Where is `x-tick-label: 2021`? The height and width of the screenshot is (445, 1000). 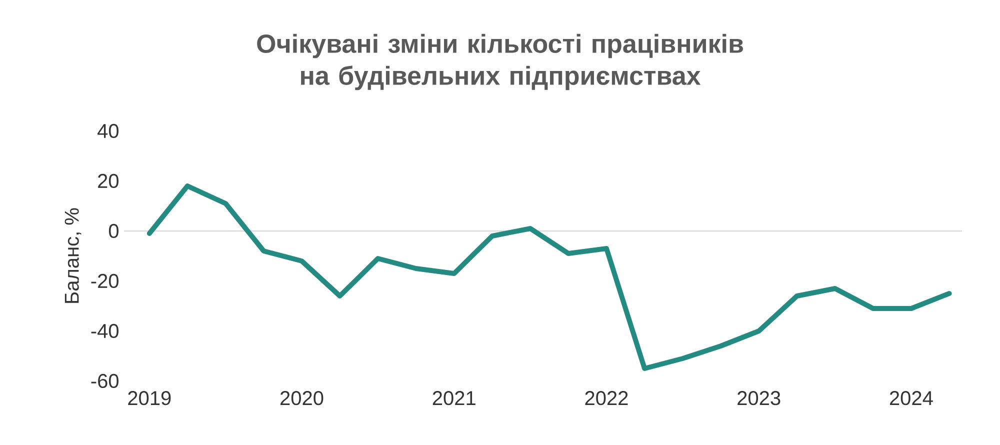 x-tick-label: 2021 is located at coordinates (454, 398).